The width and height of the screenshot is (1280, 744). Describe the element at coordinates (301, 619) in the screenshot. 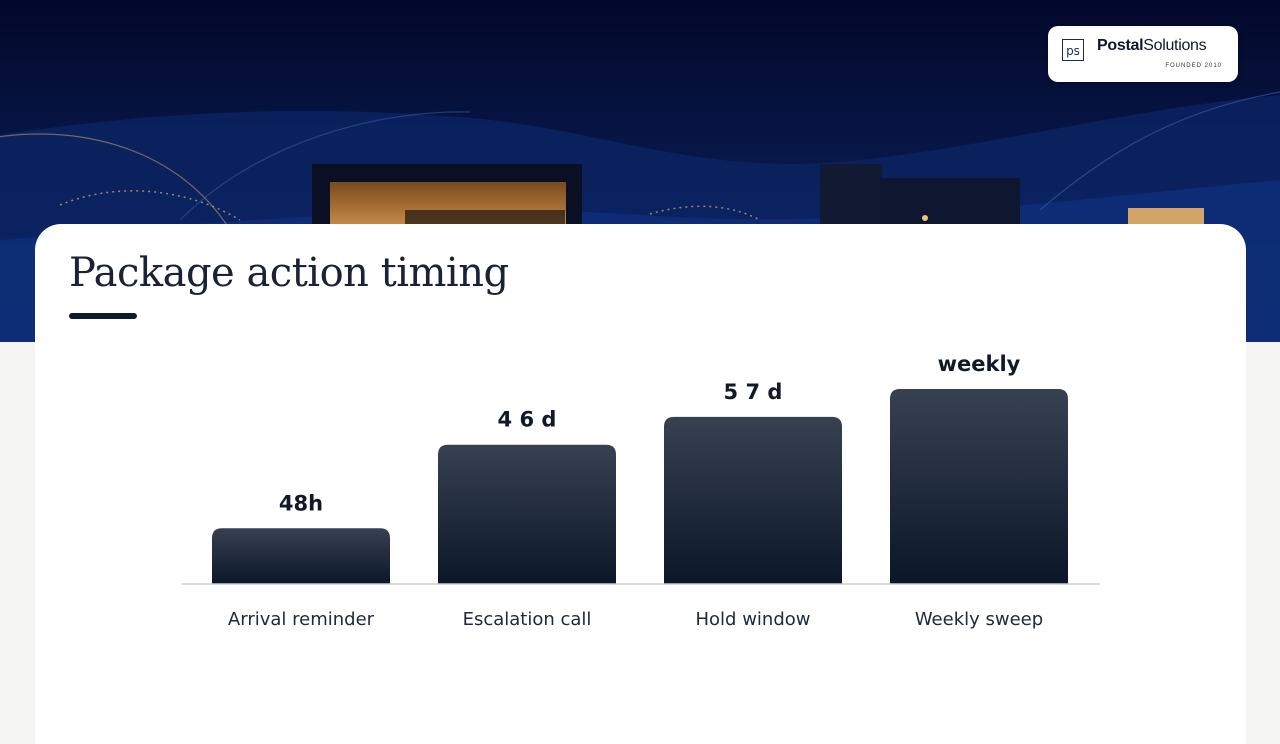

I see `category-label: Arrival reminder` at that location.